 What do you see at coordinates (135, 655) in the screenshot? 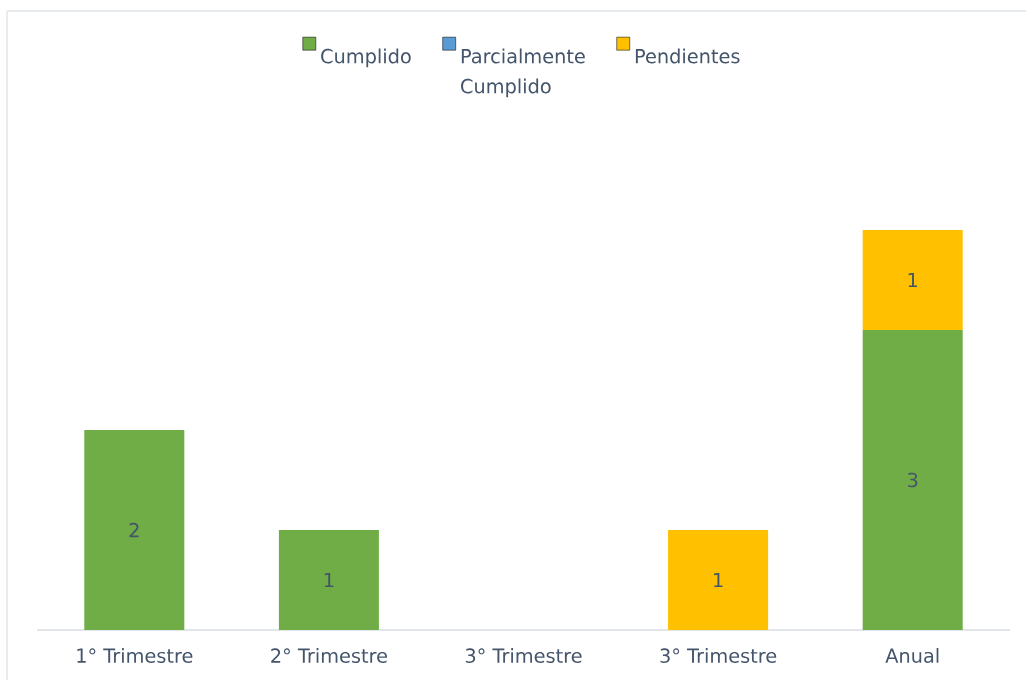
I see `x-tick-label: 1° Trimestre` at bounding box center [135, 655].